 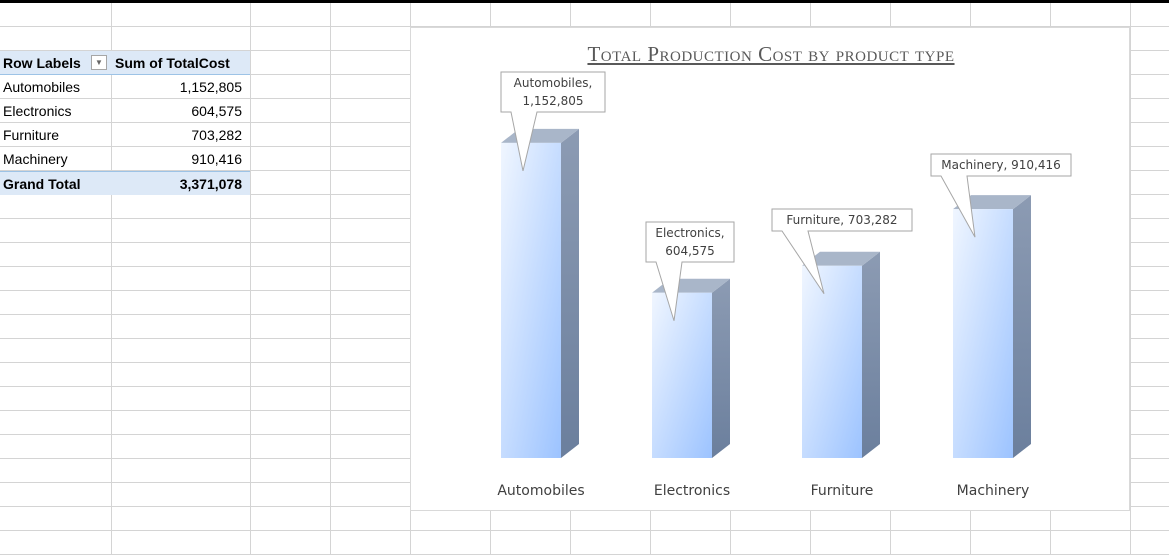 I want to click on pivot-row: Machinery 910,416, so click(x=125, y=159).